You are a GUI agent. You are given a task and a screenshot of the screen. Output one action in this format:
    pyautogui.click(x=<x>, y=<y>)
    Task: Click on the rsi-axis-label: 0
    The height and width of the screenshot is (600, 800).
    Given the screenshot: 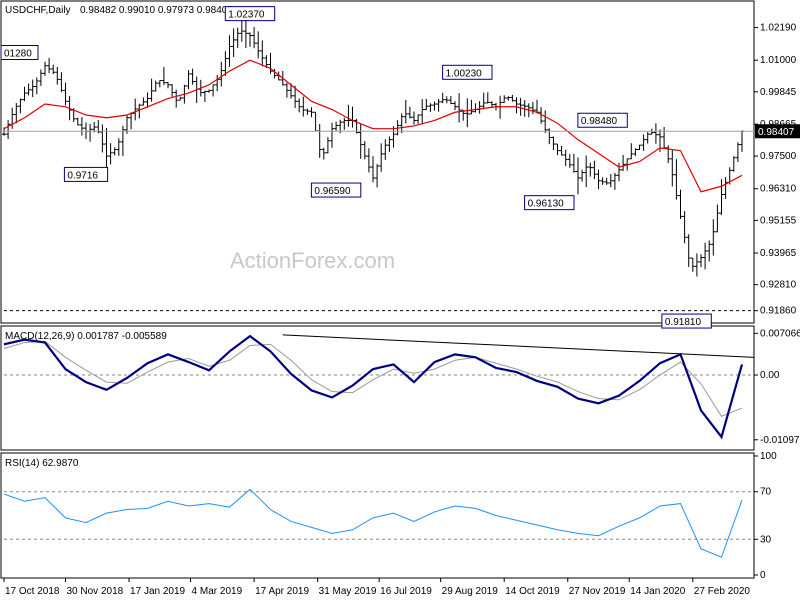 What is the action you would take?
    pyautogui.click(x=763, y=575)
    